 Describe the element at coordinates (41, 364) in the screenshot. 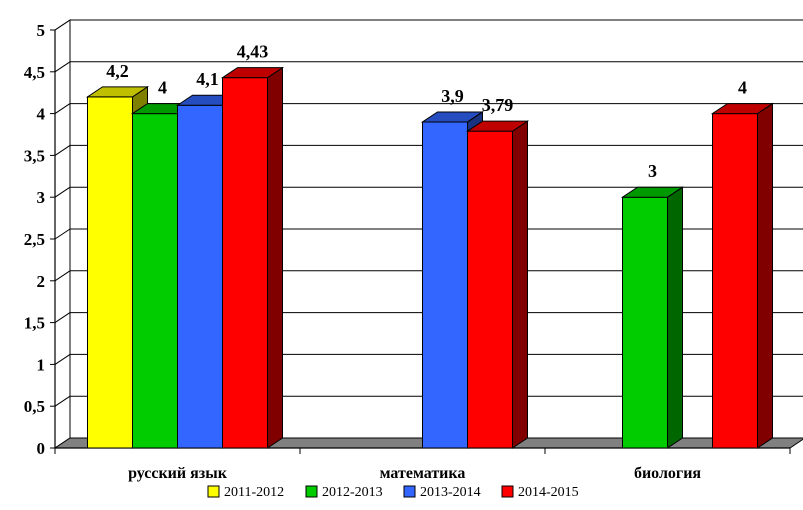

I see `y-tick-label: 1` at that location.